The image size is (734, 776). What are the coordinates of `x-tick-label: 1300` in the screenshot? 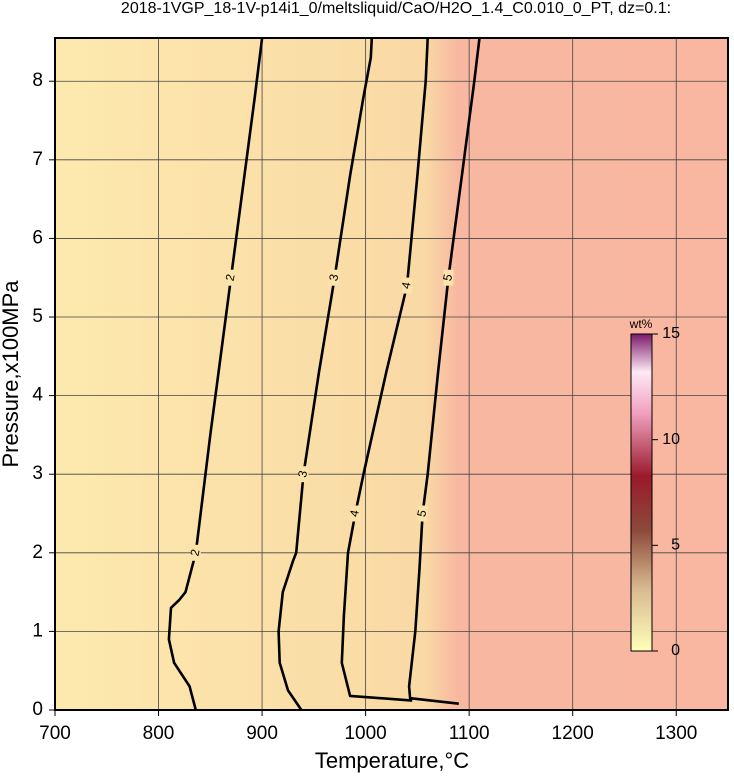 It's located at (676, 733).